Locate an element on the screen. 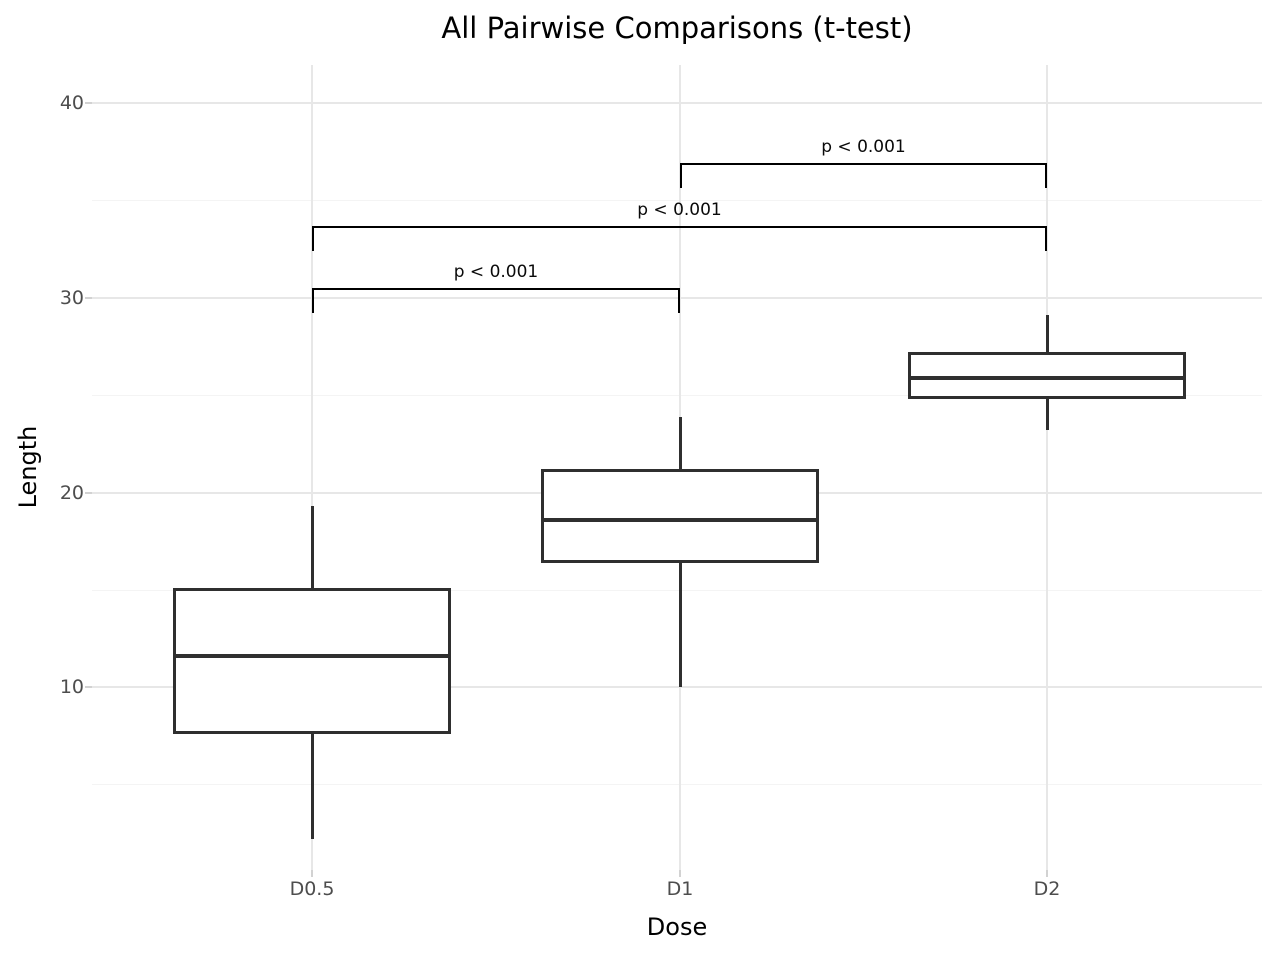  pvalue-label-D1-D2: p < 0.001 is located at coordinates (863, 147).